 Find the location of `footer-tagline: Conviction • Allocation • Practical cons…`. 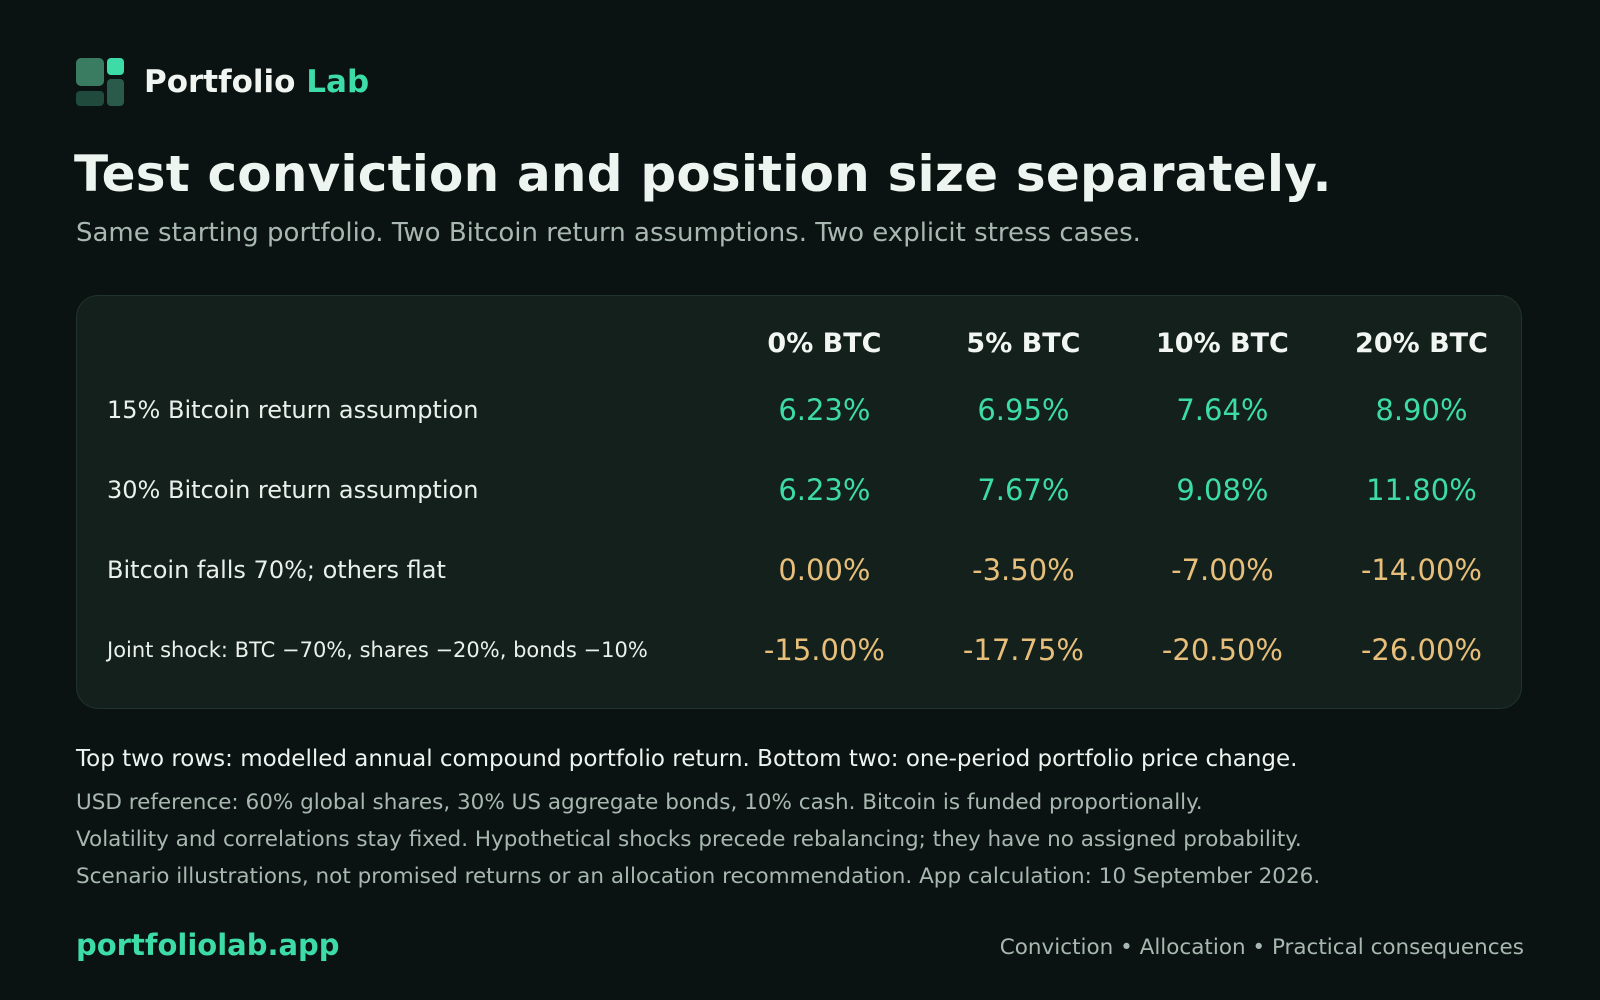

footer-tagline: Conviction • Allocation • Practical cons… is located at coordinates (1261, 947).